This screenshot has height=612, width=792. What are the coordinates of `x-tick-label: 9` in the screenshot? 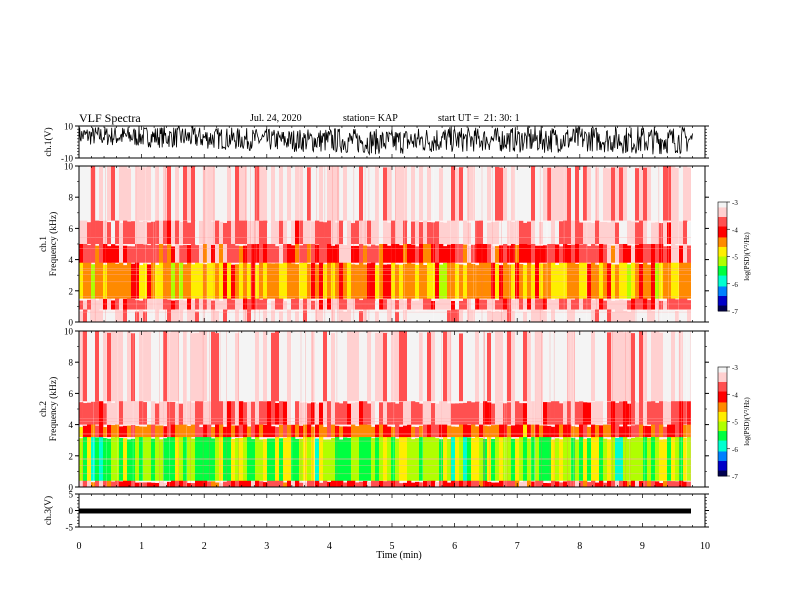 It's located at (642, 546).